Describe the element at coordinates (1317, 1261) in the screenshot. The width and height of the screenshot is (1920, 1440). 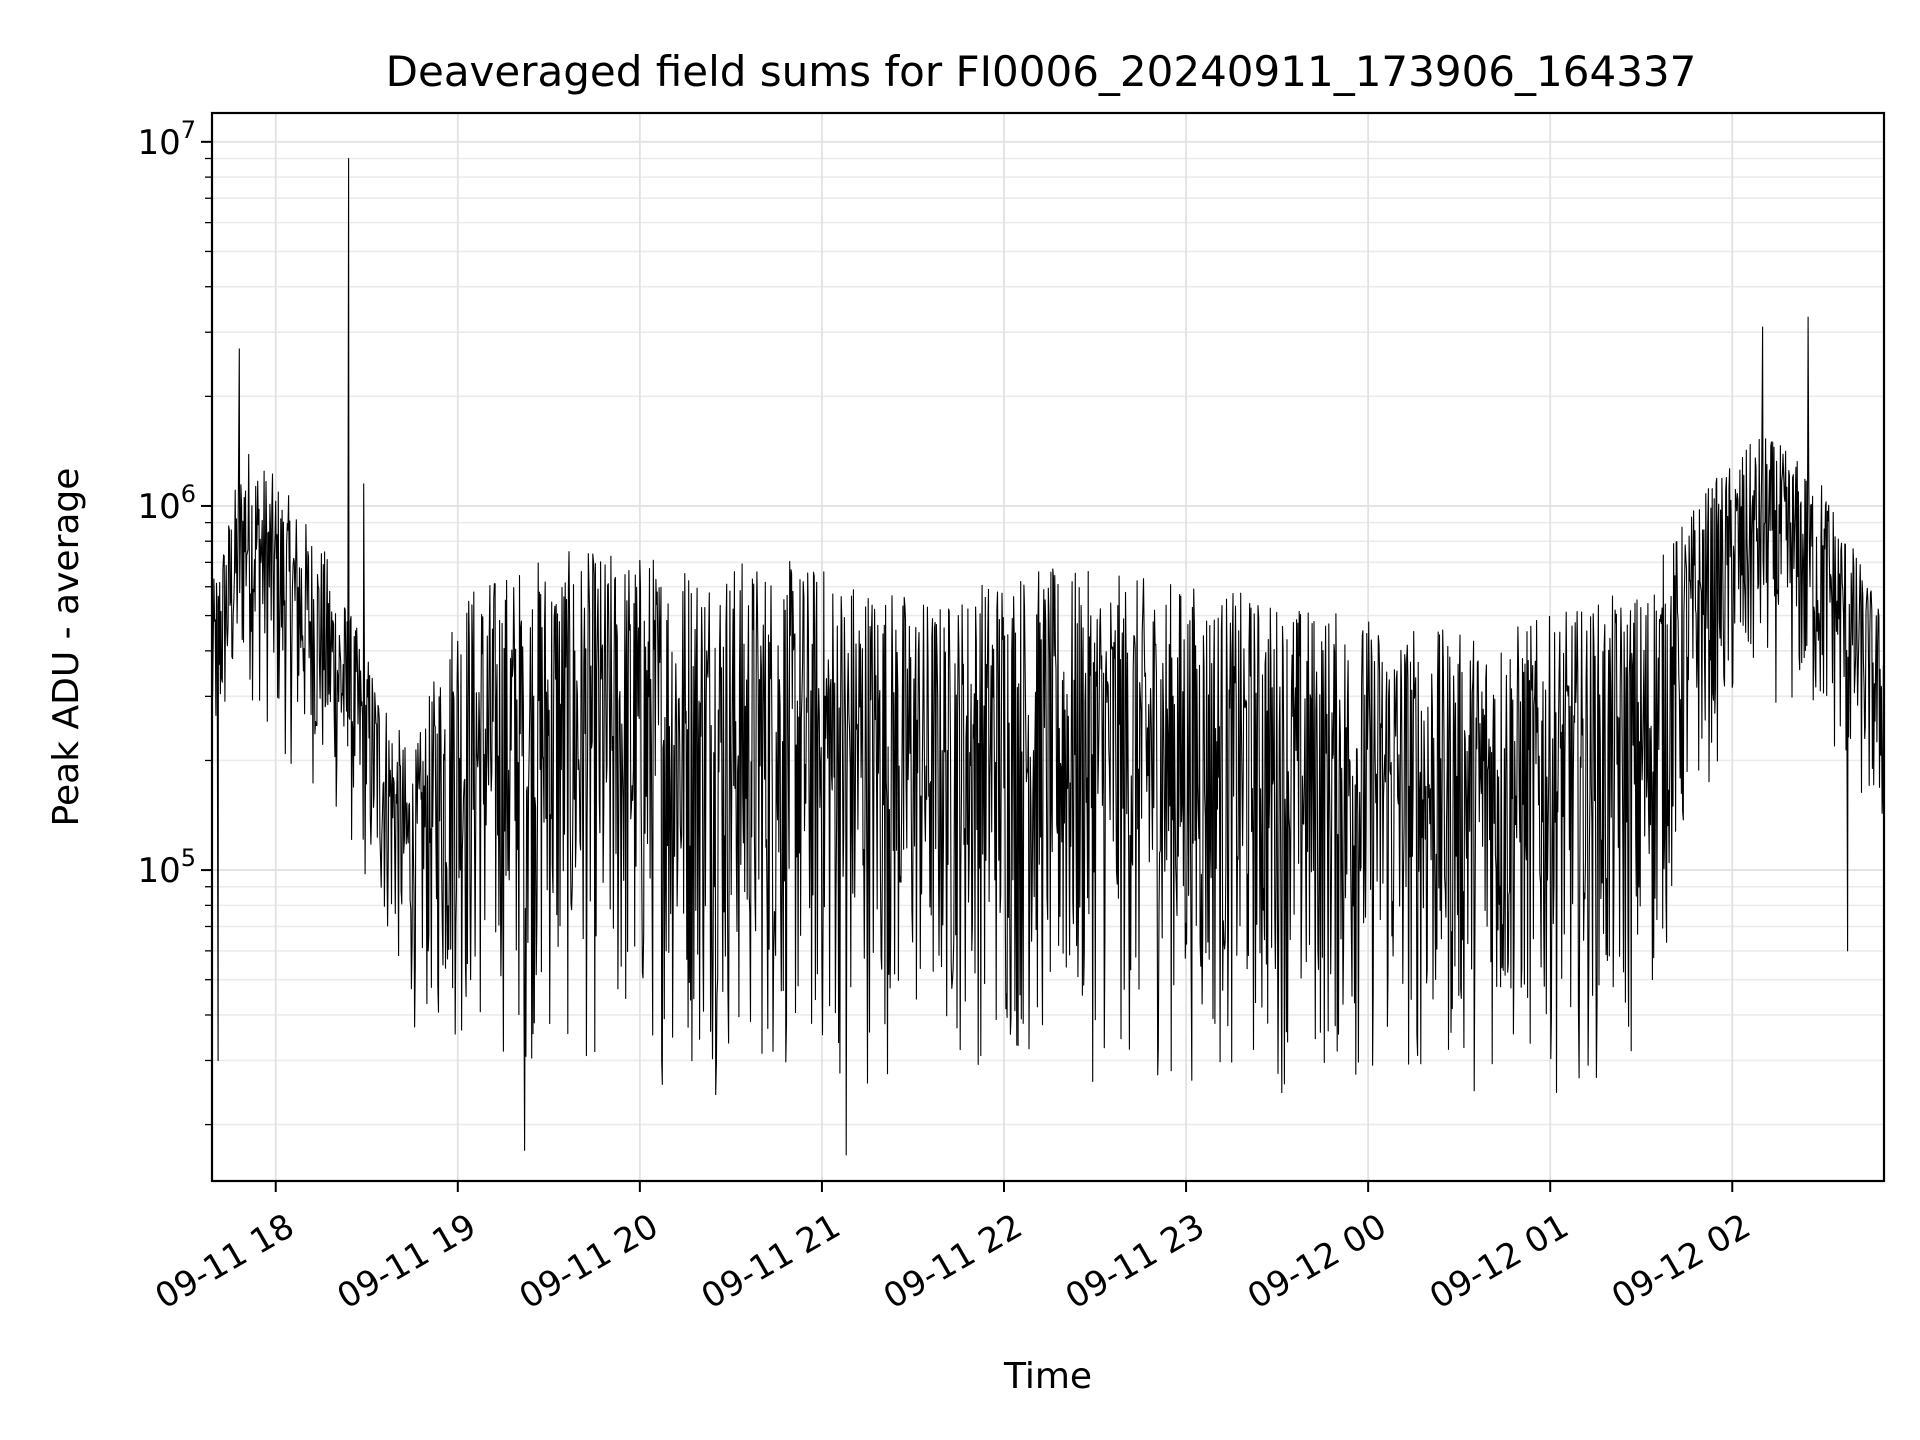
I see `x-tick-label: 09-12 00` at that location.